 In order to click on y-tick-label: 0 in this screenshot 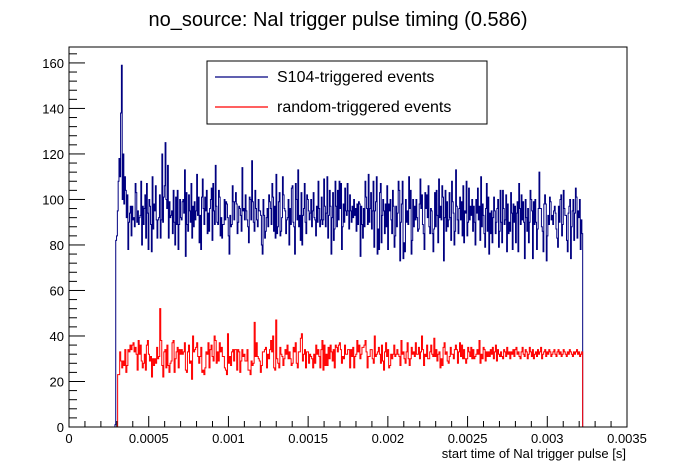, I will do `click(60, 427)`.